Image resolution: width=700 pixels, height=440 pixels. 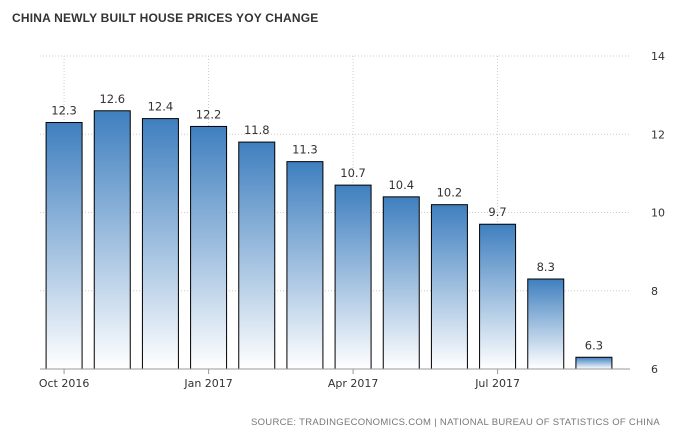 I want to click on data-label: 12.6, so click(x=112, y=99).